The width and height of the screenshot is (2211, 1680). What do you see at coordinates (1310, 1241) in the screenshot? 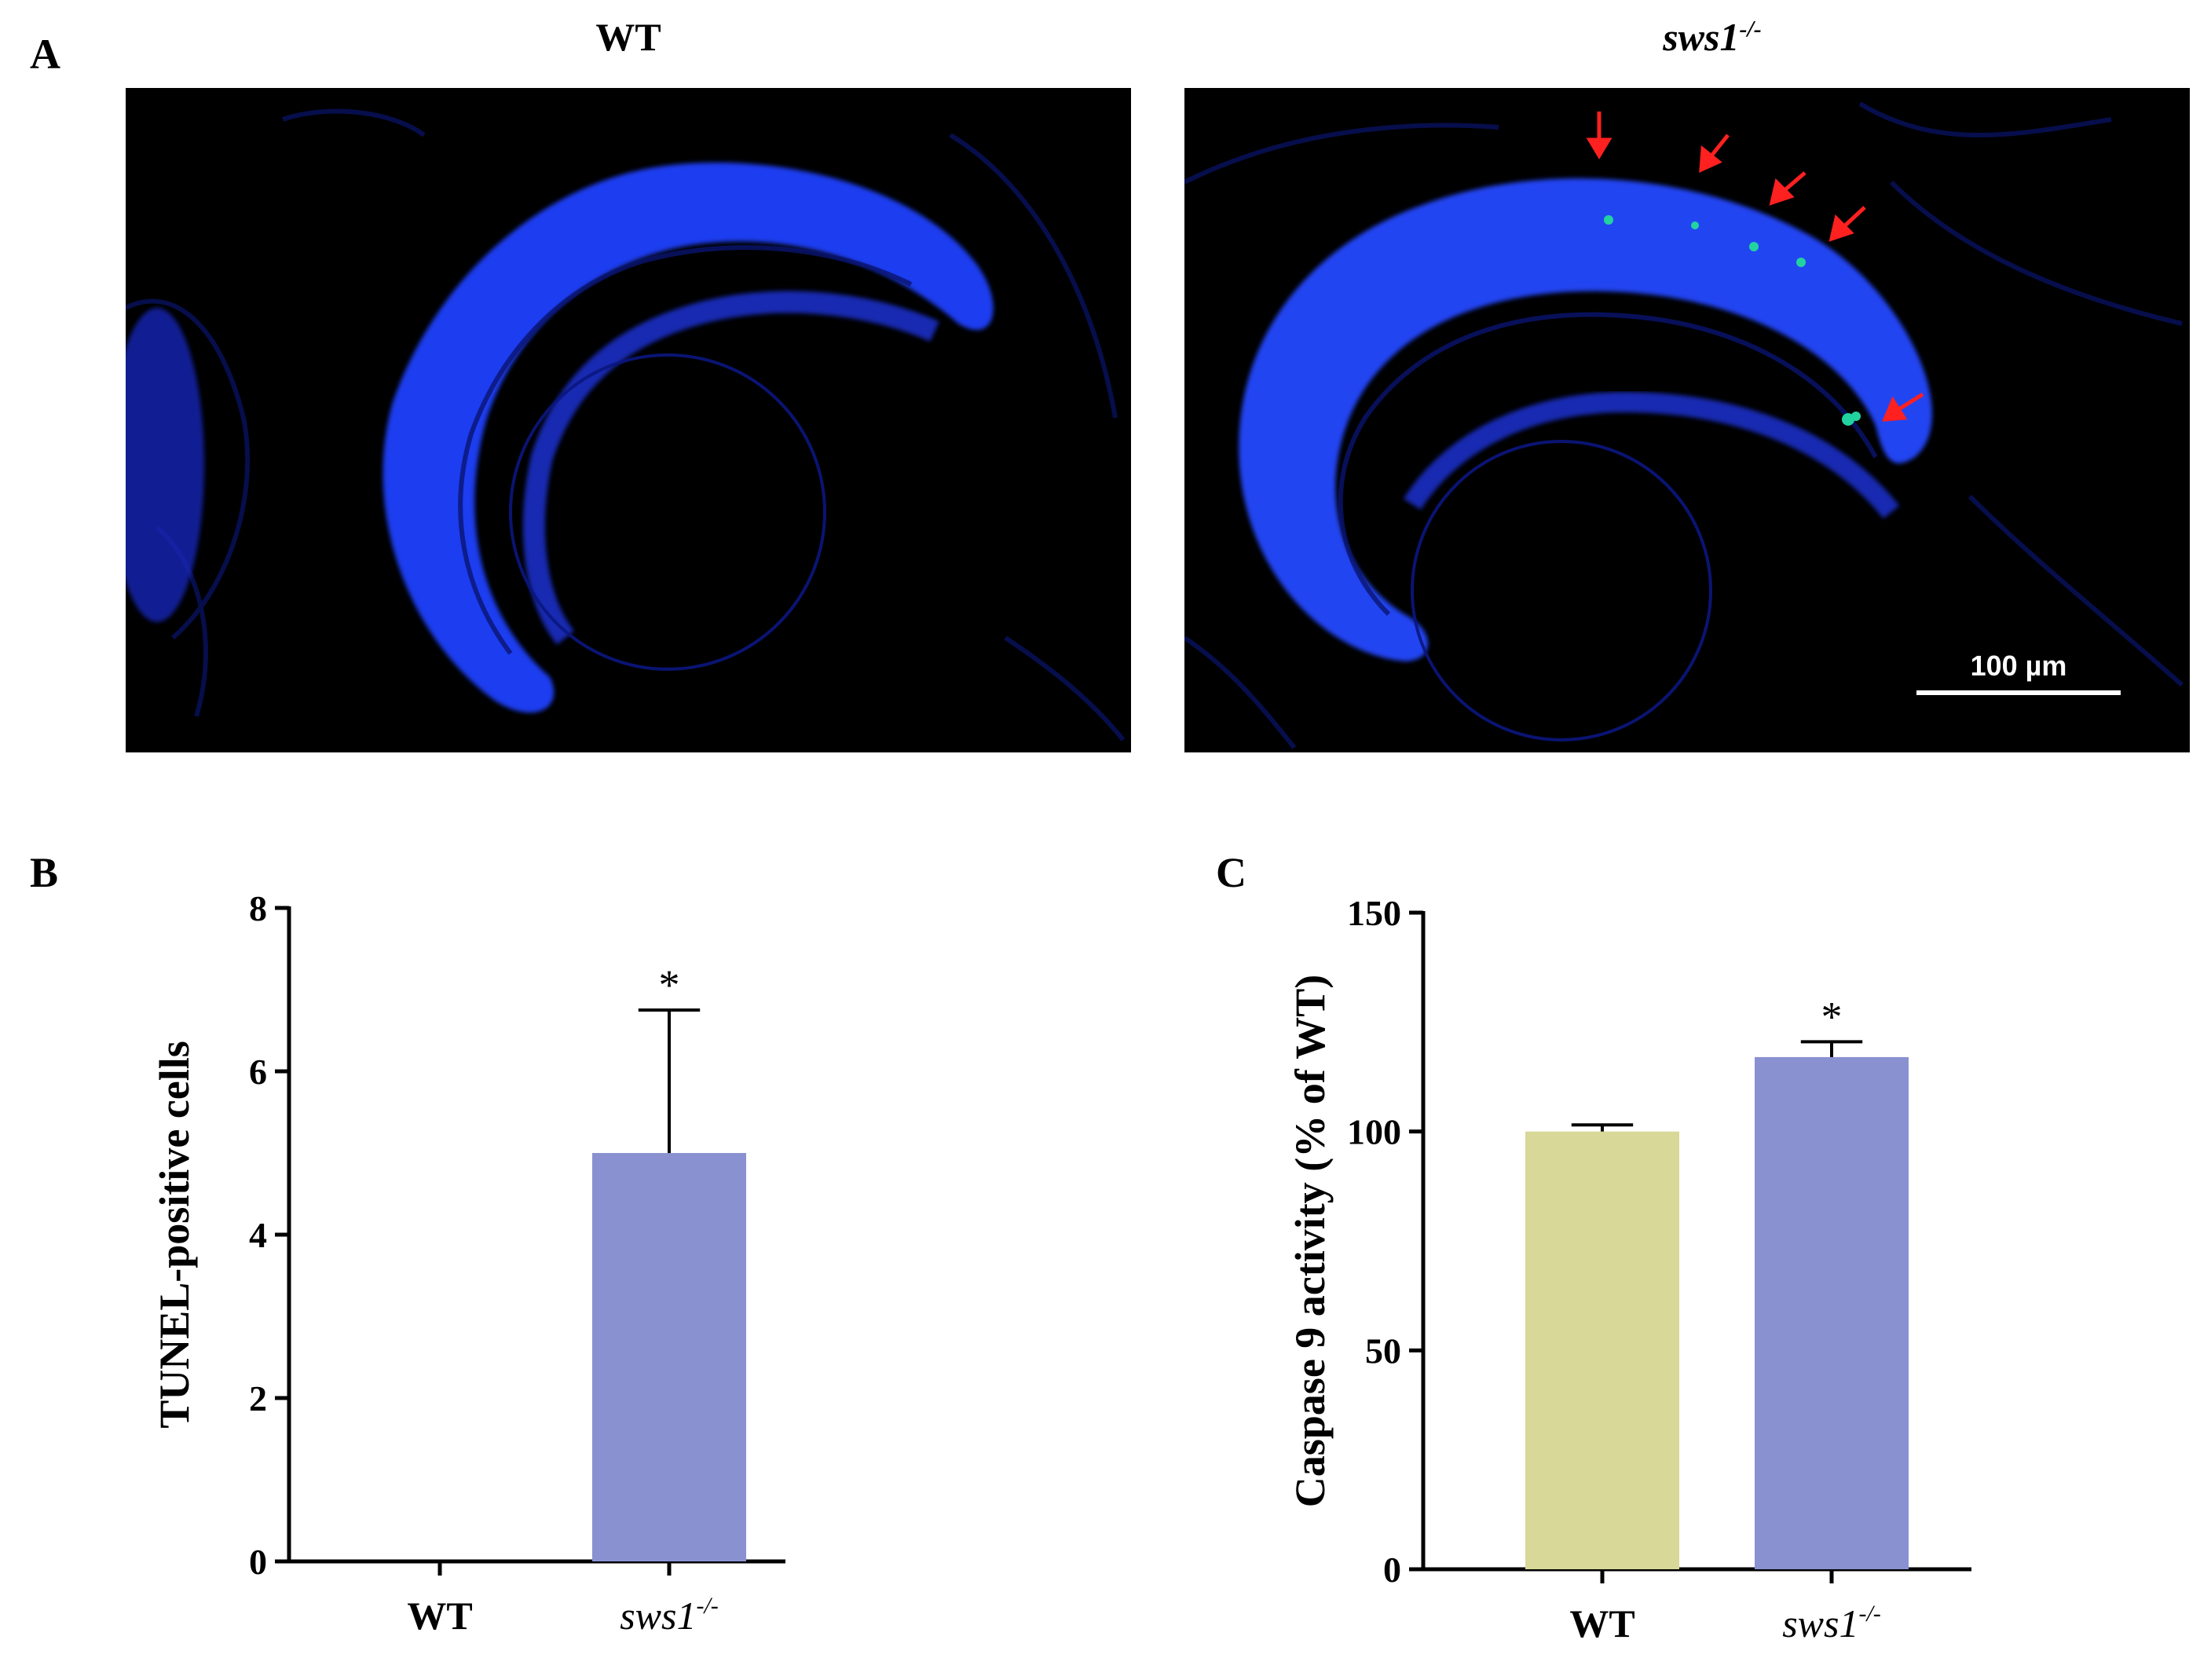
I see `y-axis-label: Caspase 9 activity (% of WT)` at bounding box center [1310, 1241].